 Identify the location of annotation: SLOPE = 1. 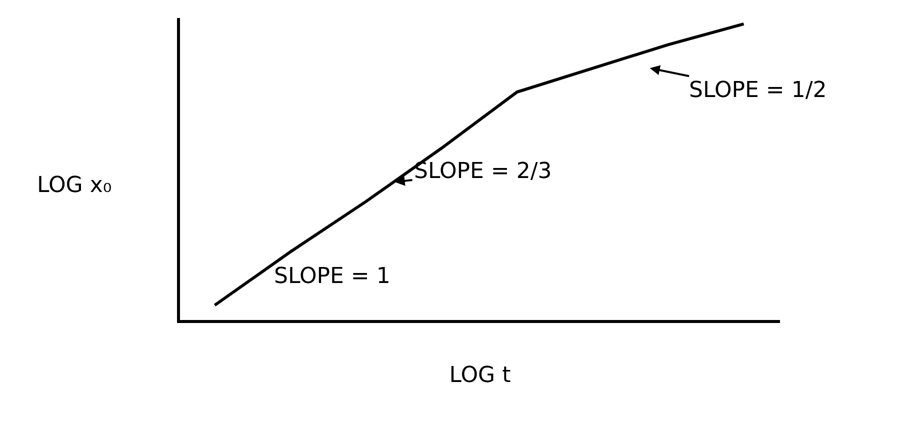
(332, 276).